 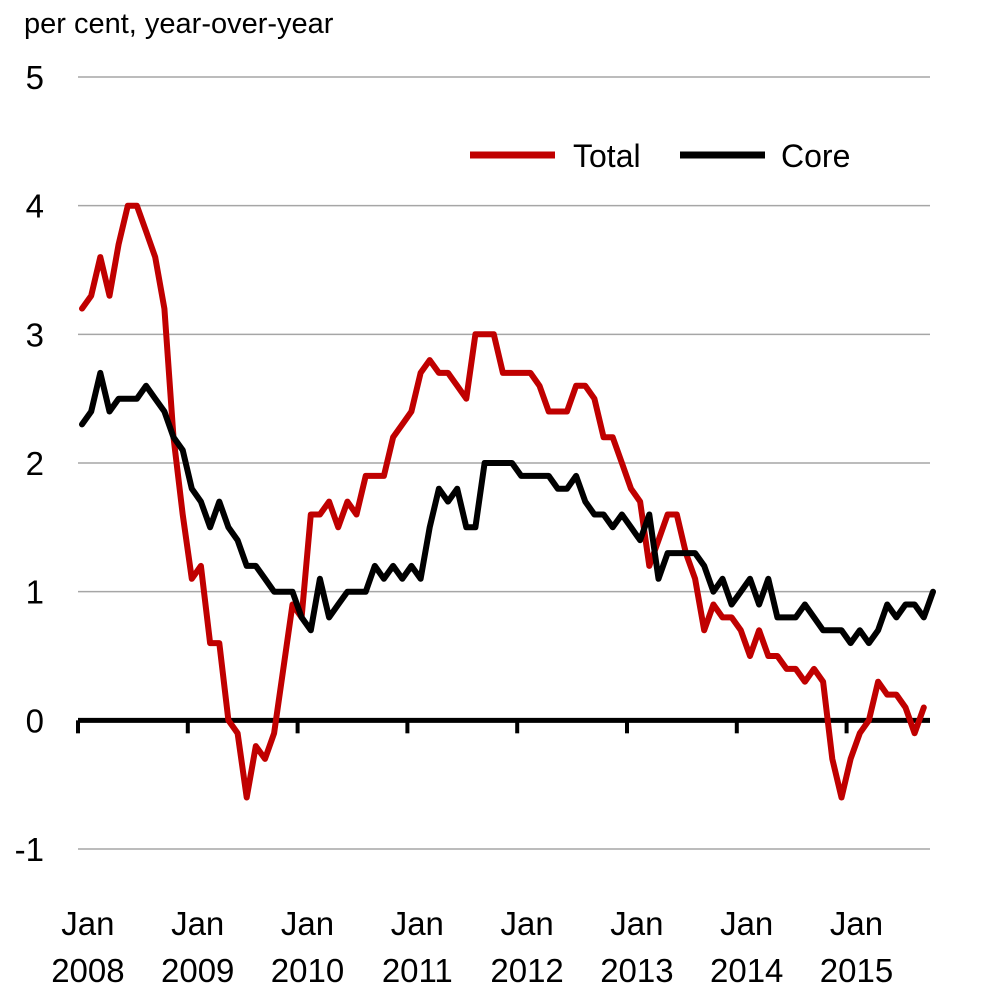 I want to click on x-tick-label-year: 2010, so click(x=307, y=970).